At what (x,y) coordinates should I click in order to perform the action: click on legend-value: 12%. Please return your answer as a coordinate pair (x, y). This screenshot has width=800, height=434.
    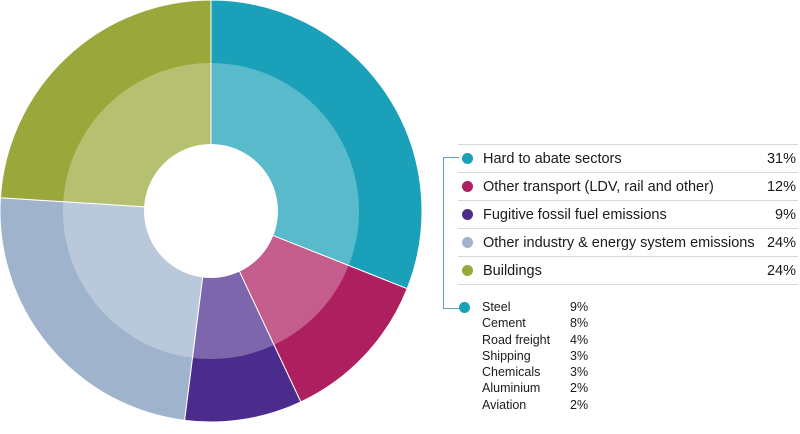
    Looking at the image, I should click on (781, 186).